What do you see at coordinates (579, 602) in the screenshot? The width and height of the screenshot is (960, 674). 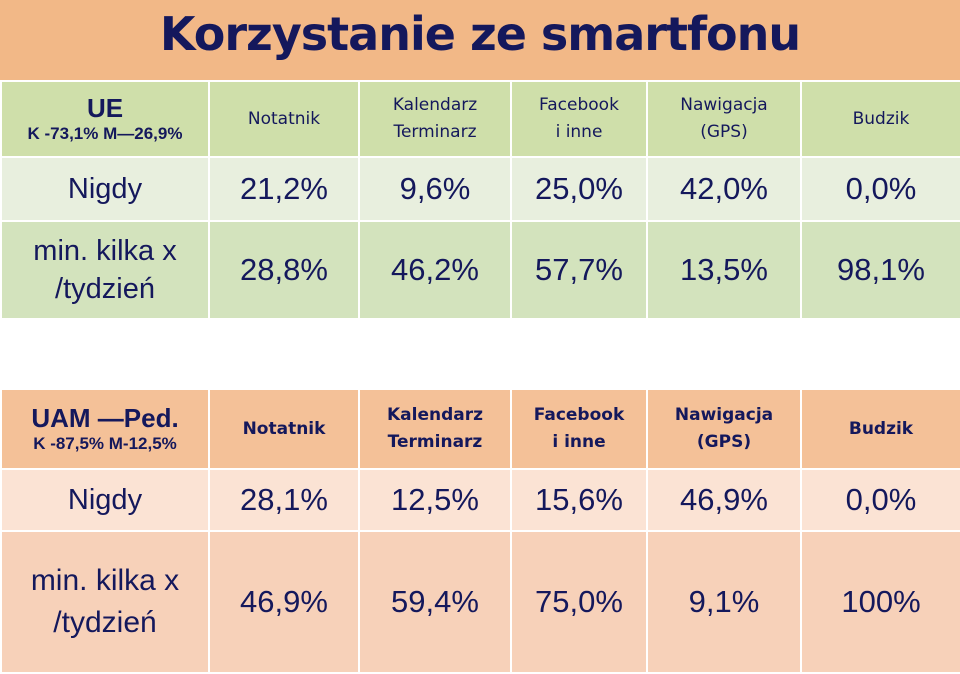 I see `table-cell: 75,0%` at bounding box center [579, 602].